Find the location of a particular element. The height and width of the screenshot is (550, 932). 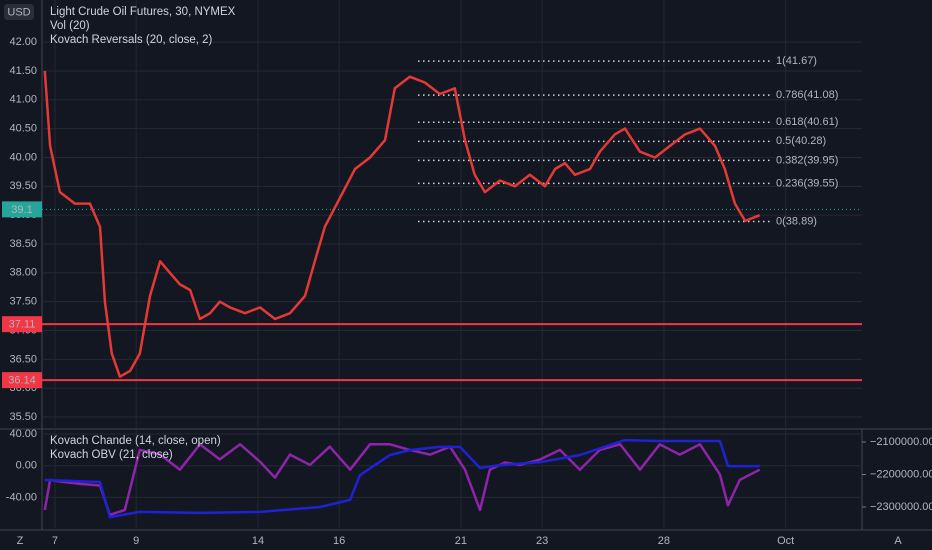

last-price-tag is located at coordinates (22, 209).